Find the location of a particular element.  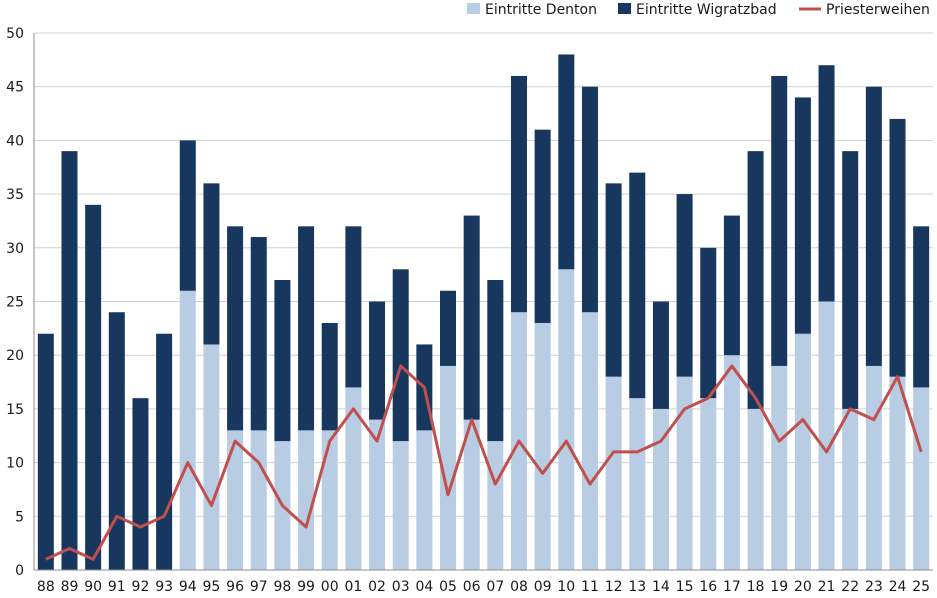

x-tick-label: 98 is located at coordinates (282, 587).